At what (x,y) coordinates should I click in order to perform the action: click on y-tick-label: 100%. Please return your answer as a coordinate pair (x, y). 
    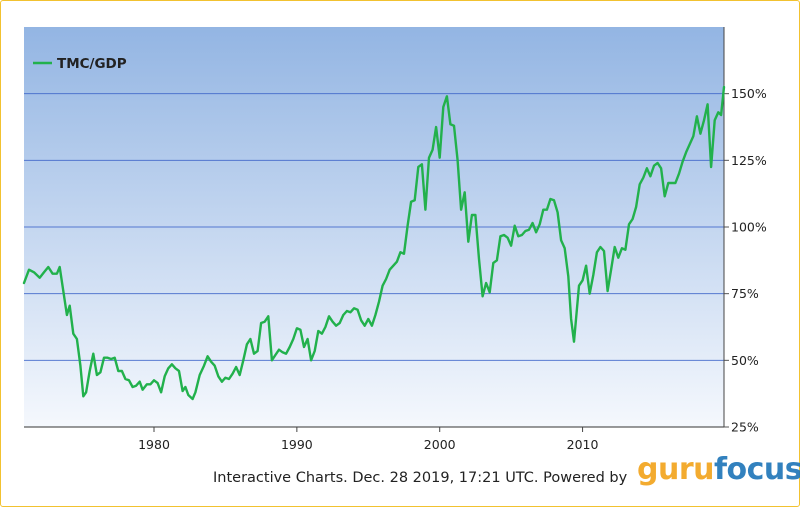
    Looking at the image, I should click on (749, 227).